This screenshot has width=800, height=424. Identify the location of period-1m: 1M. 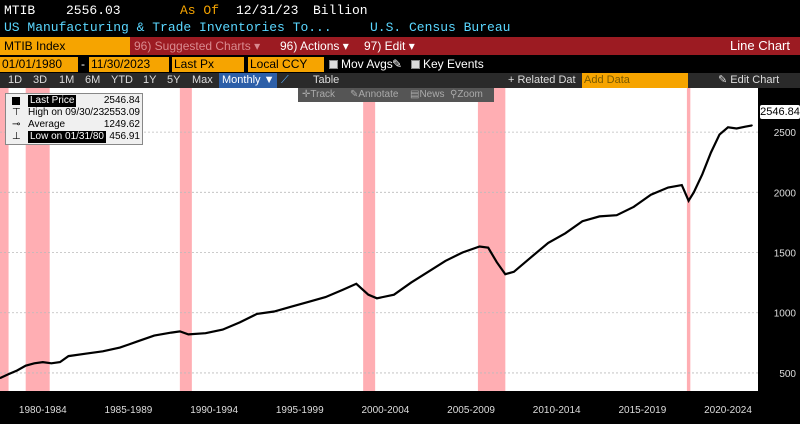
(67, 80).